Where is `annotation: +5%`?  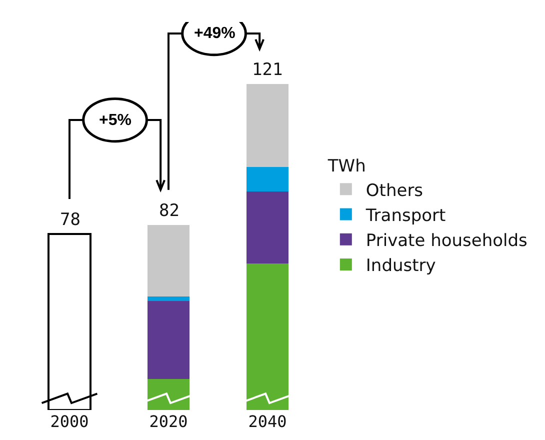
annotation: +5% is located at coordinates (115, 120).